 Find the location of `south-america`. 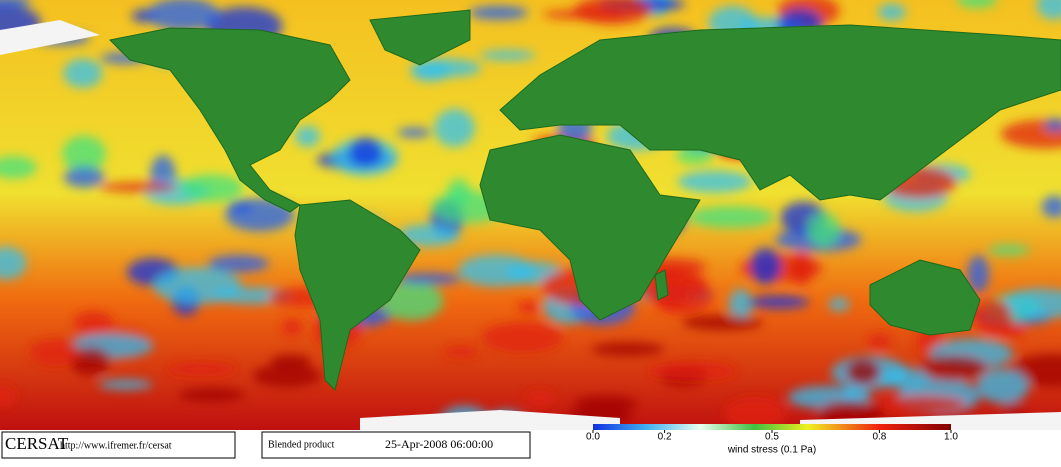

south-america is located at coordinates (357, 295).